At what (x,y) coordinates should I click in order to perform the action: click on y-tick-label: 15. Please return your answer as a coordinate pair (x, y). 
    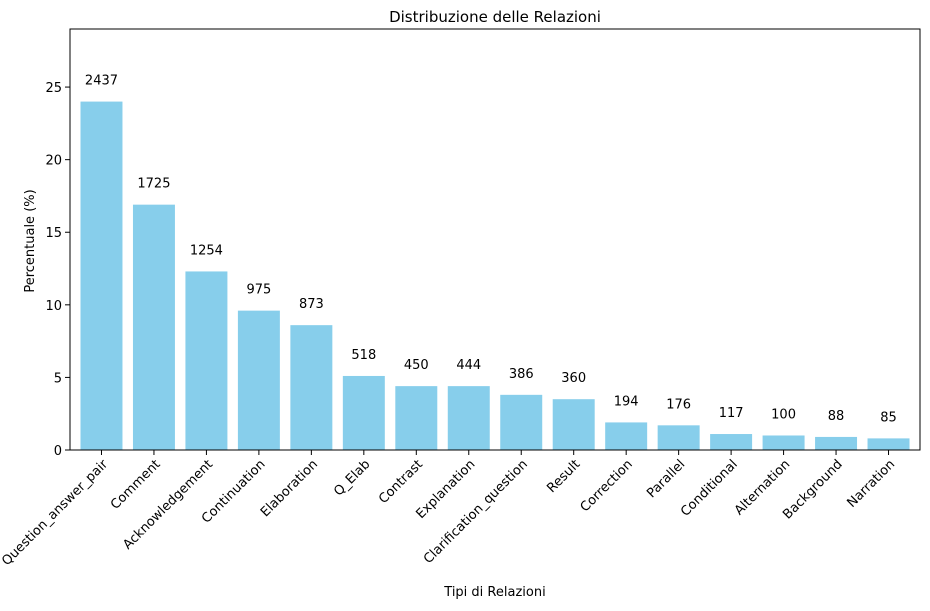
    Looking at the image, I should click on (53, 233).